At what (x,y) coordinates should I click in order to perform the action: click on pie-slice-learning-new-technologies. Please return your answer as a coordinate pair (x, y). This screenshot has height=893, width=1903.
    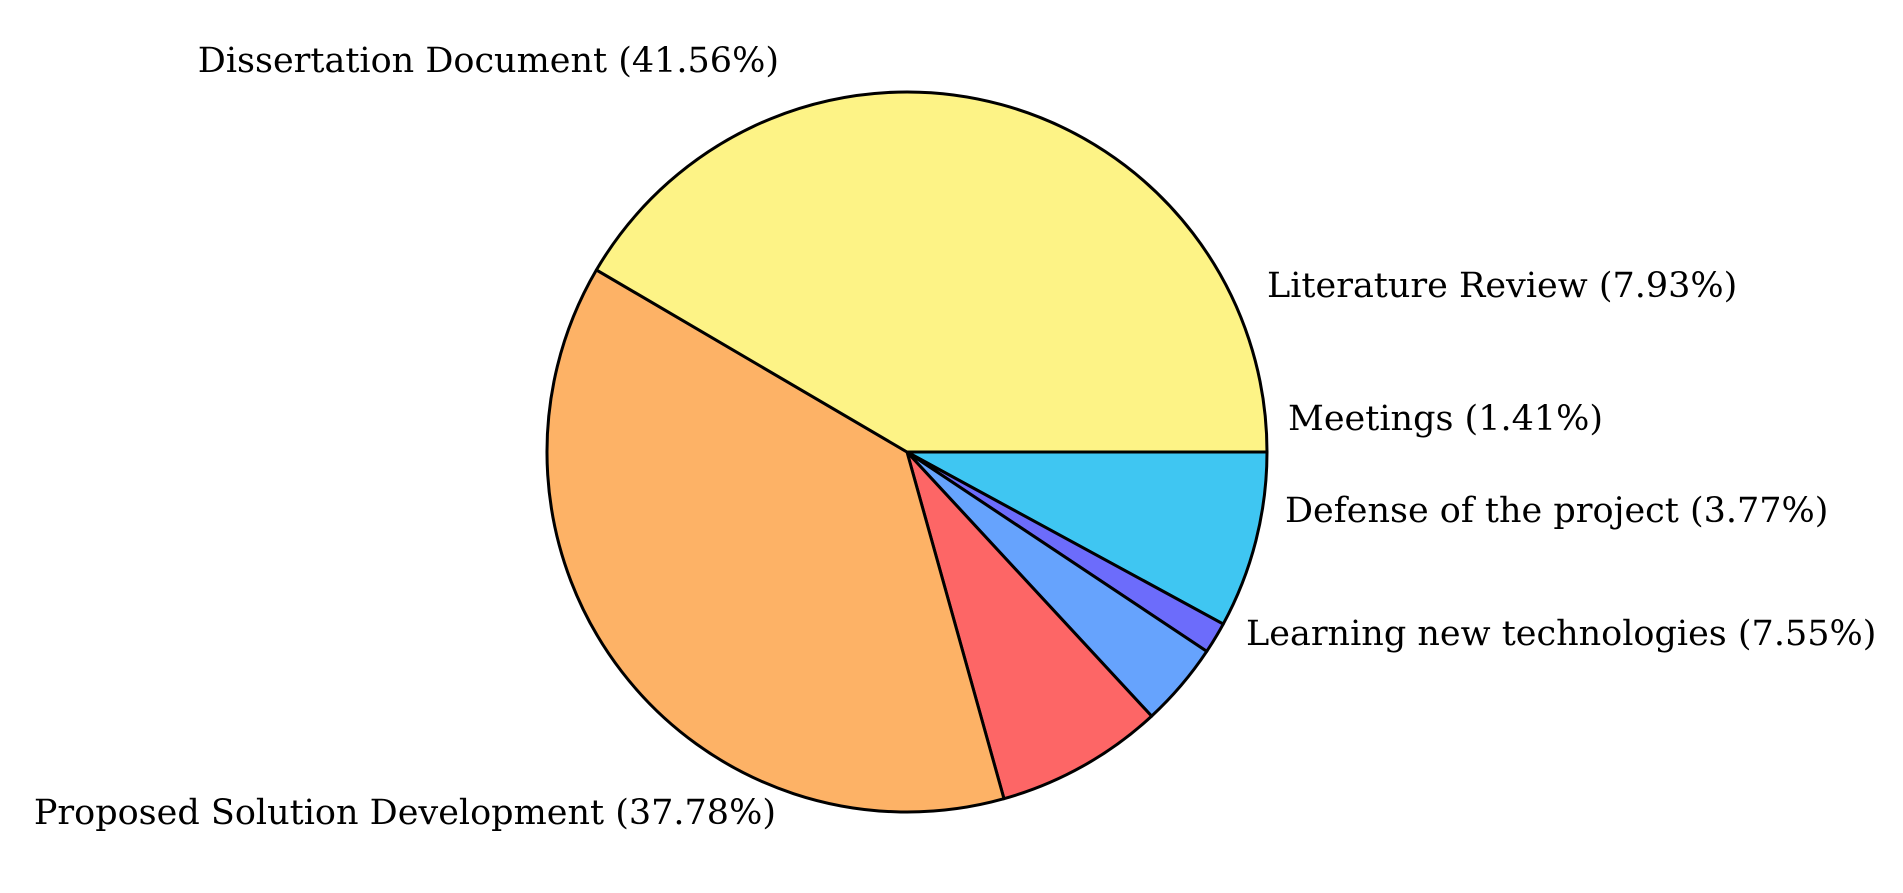
    Looking at the image, I should click on (1029, 625).